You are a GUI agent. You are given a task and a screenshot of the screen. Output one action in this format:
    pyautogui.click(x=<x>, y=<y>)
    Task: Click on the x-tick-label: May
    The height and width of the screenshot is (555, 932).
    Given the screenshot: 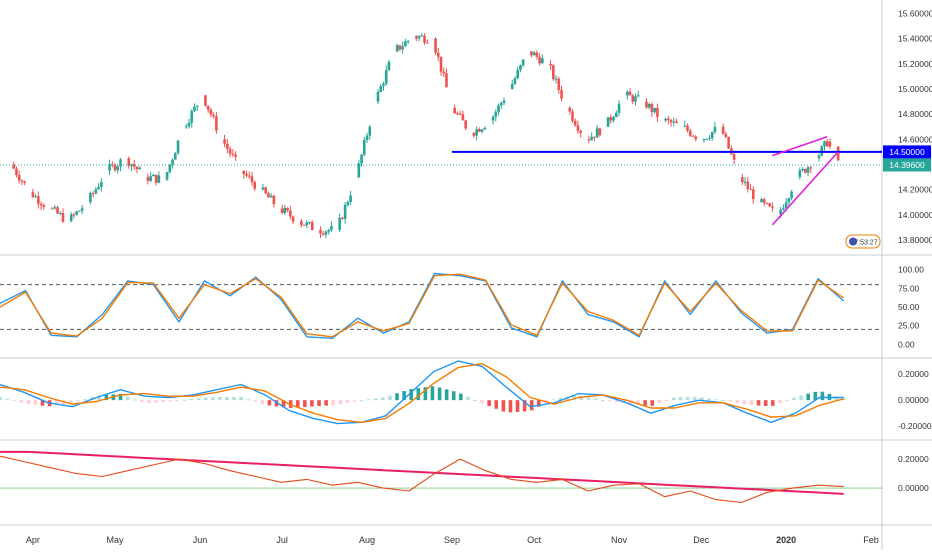 What is the action you would take?
    pyautogui.click(x=116, y=540)
    